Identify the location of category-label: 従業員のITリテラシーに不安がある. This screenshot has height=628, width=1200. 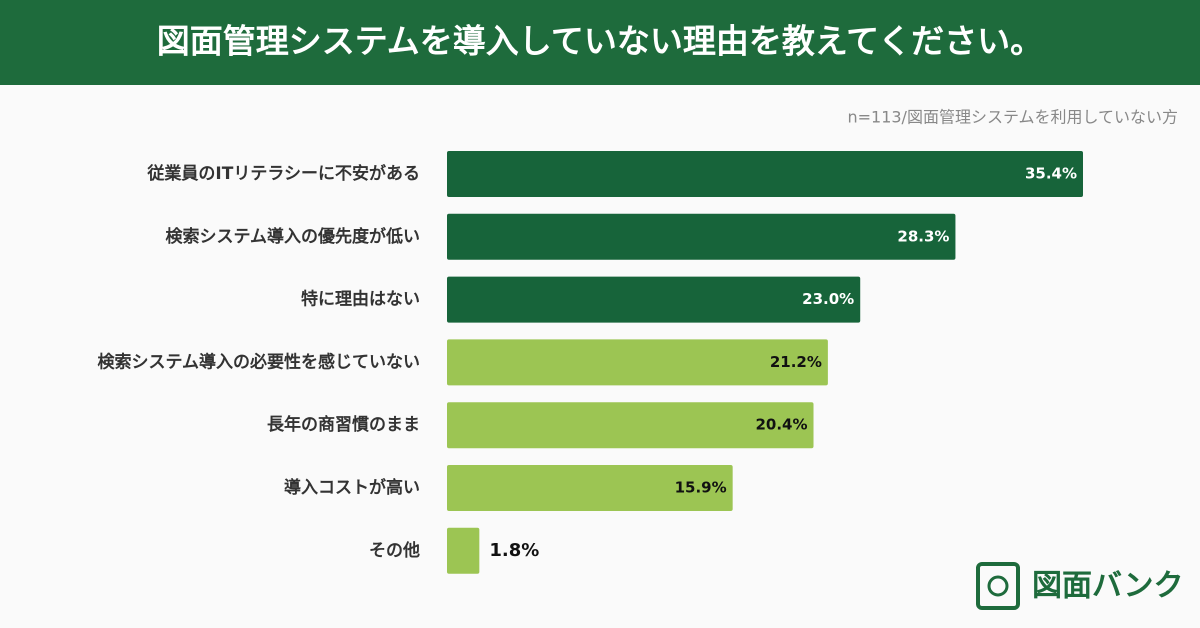
(283, 173).